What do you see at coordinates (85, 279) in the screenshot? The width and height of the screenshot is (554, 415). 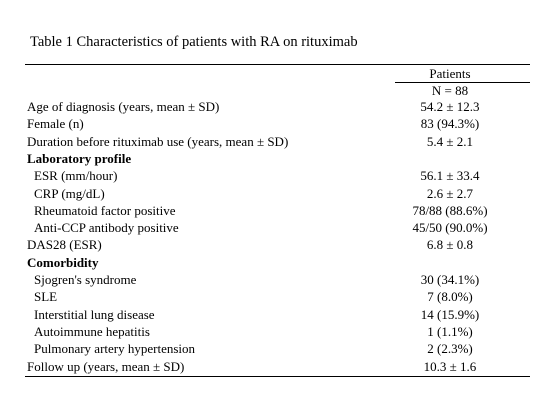 I see `row-label: Sjogren's syndrome` at bounding box center [85, 279].